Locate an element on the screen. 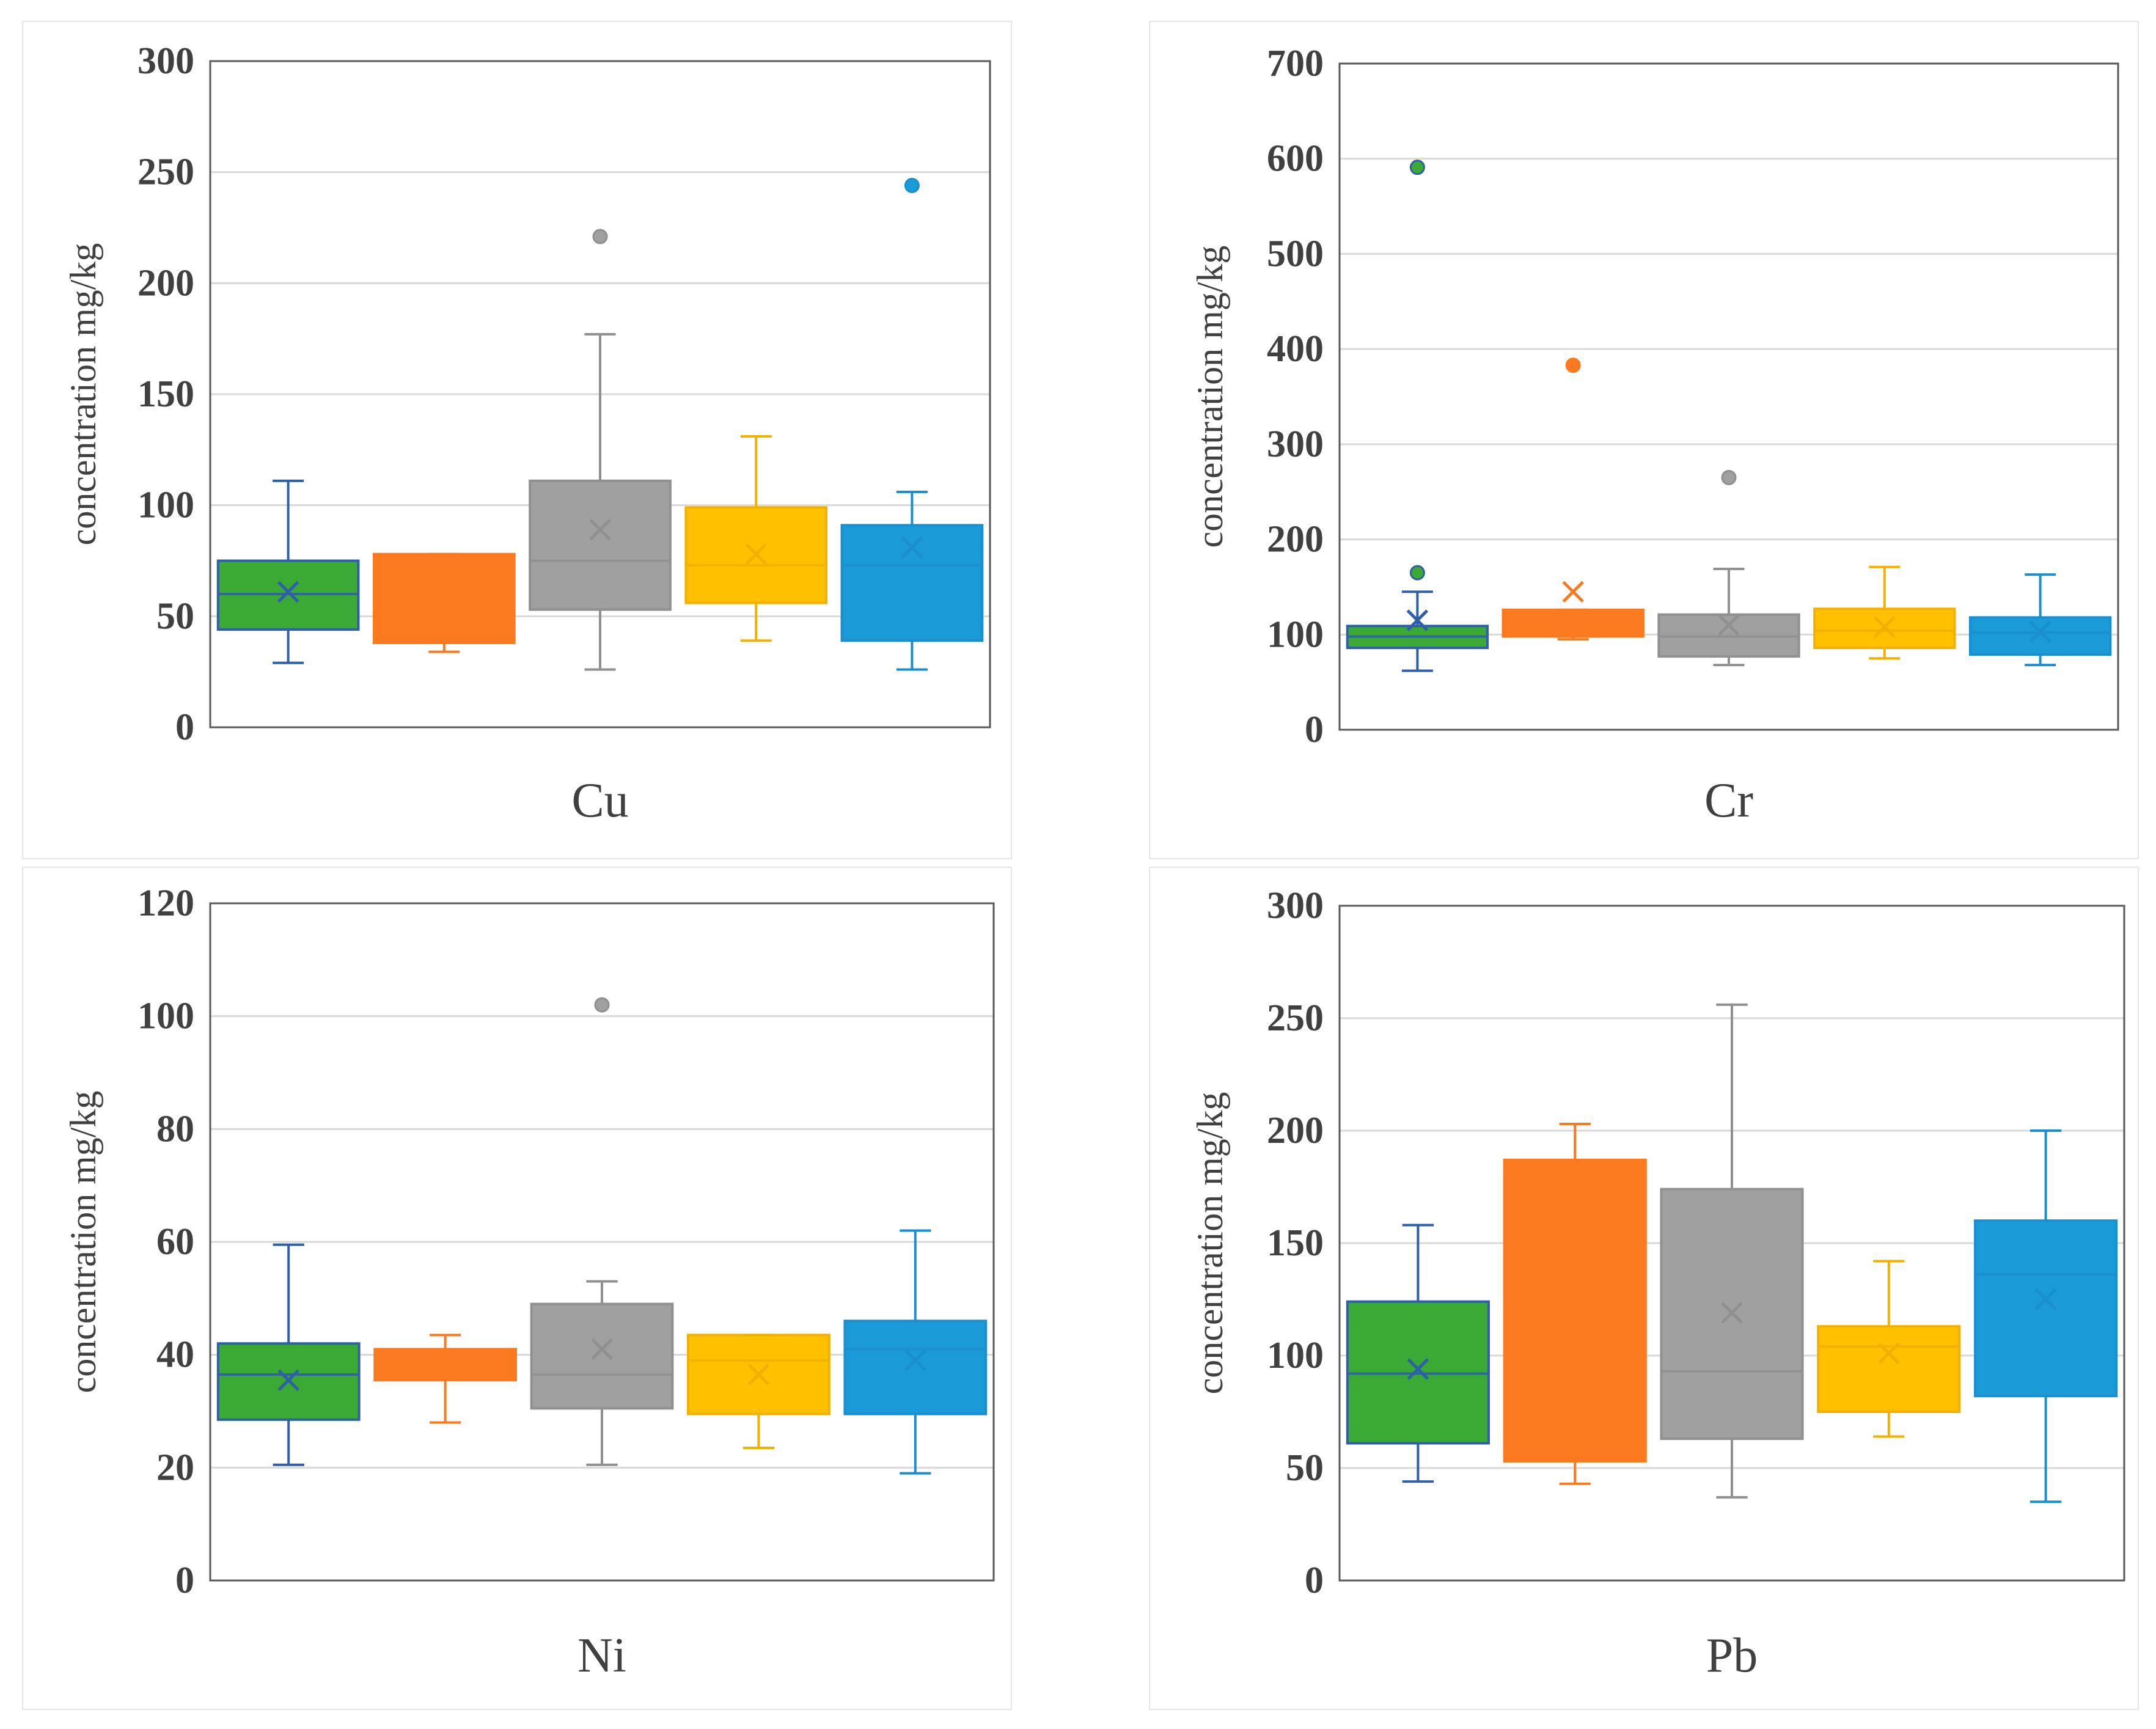 The height and width of the screenshot is (1729, 2156). y-tick-label: 60 is located at coordinates (175, 1242).